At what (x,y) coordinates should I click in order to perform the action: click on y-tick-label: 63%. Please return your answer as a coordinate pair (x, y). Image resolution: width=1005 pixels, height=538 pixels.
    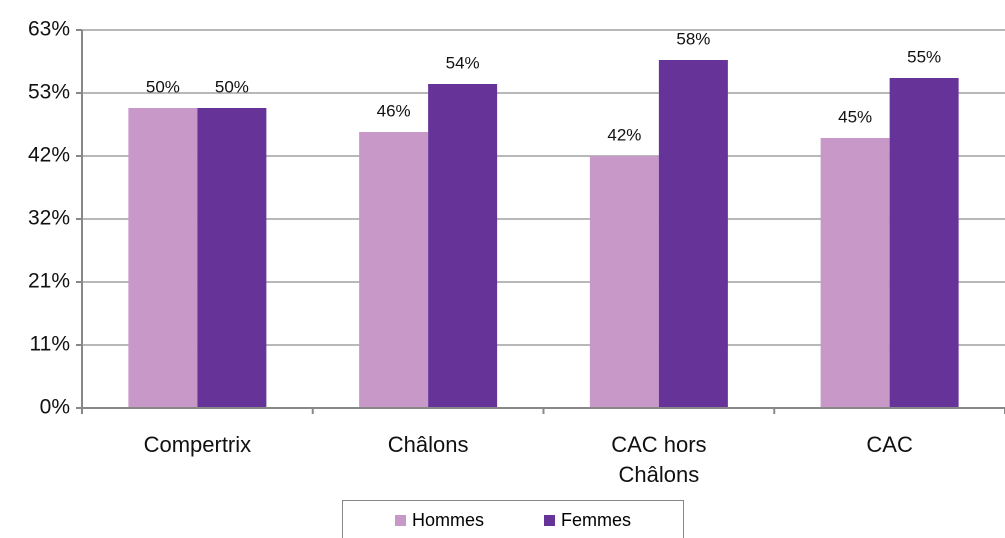
    Looking at the image, I should click on (49, 29).